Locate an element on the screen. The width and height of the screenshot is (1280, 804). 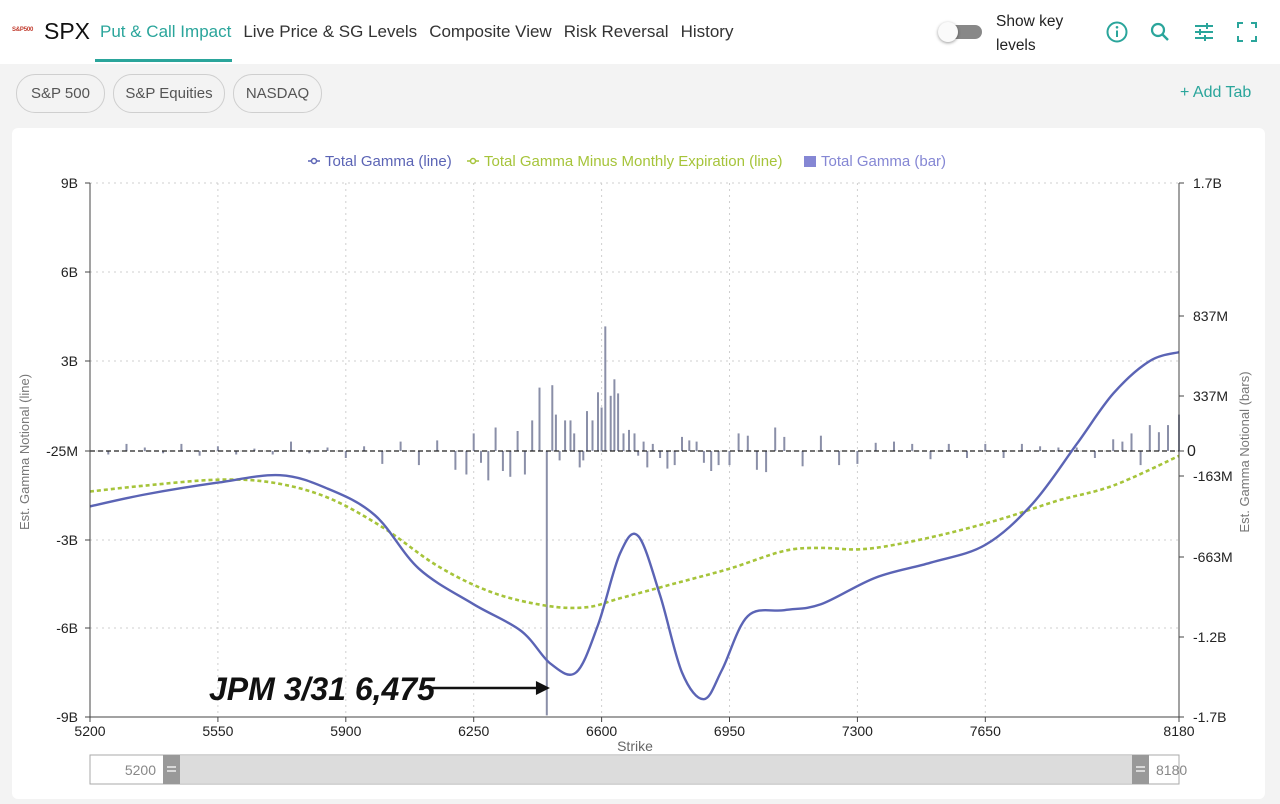
toggle-knob is located at coordinates (948, 32).